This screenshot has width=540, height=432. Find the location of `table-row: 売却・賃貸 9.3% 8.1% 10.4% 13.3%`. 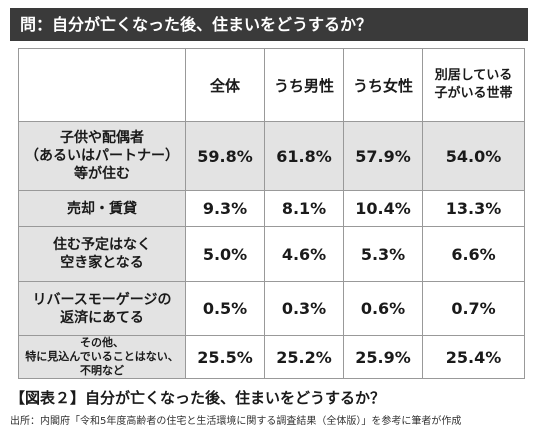

table-row: 売却・賃貸 9.3% 8.1% 10.4% 13.3% is located at coordinates (271, 208).